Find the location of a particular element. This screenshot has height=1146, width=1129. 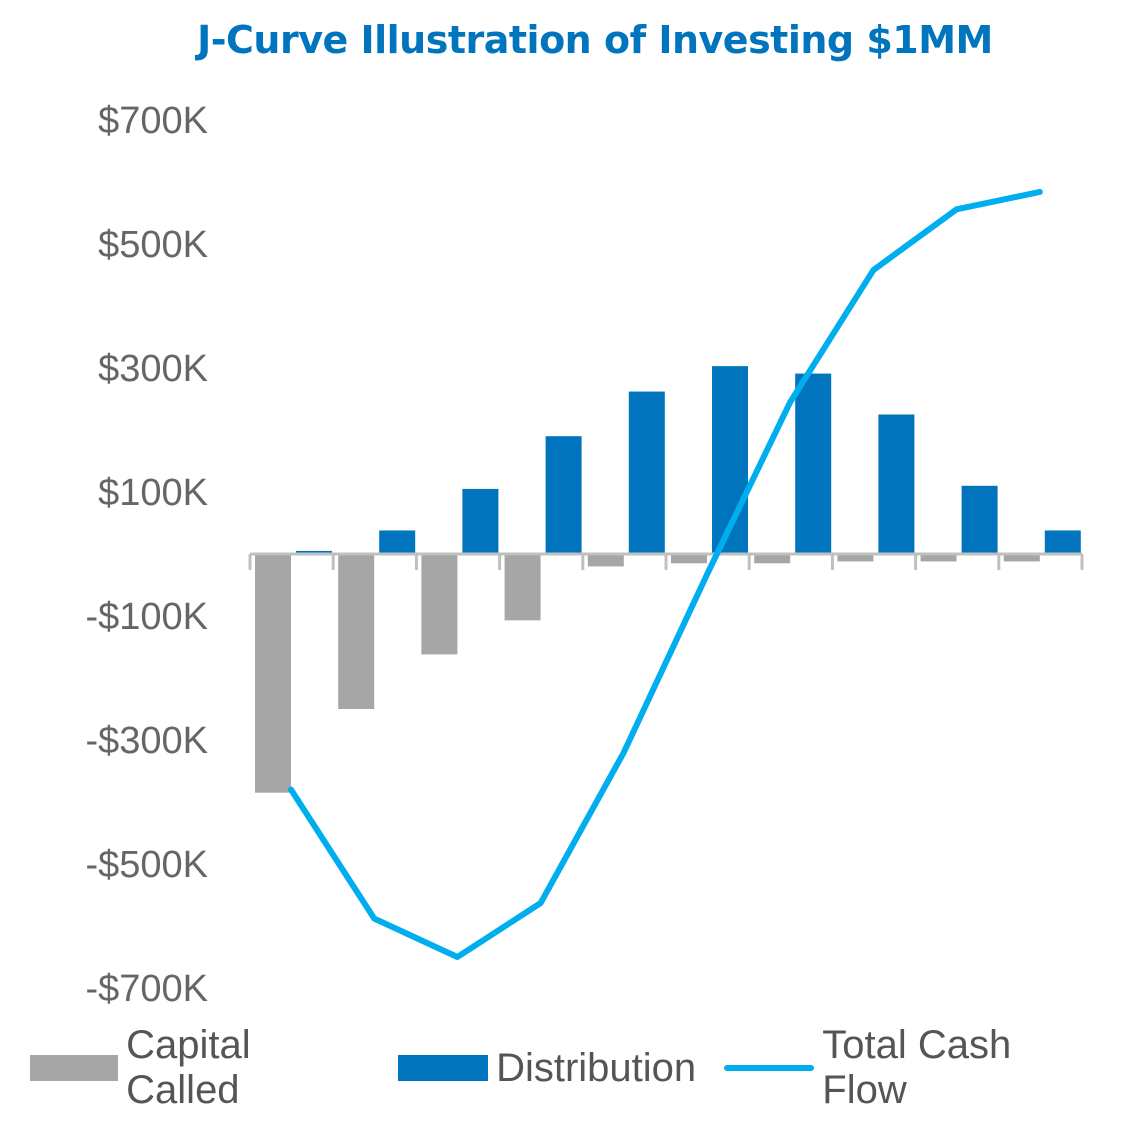

y-tick-label: $100K is located at coordinates (153, 493).